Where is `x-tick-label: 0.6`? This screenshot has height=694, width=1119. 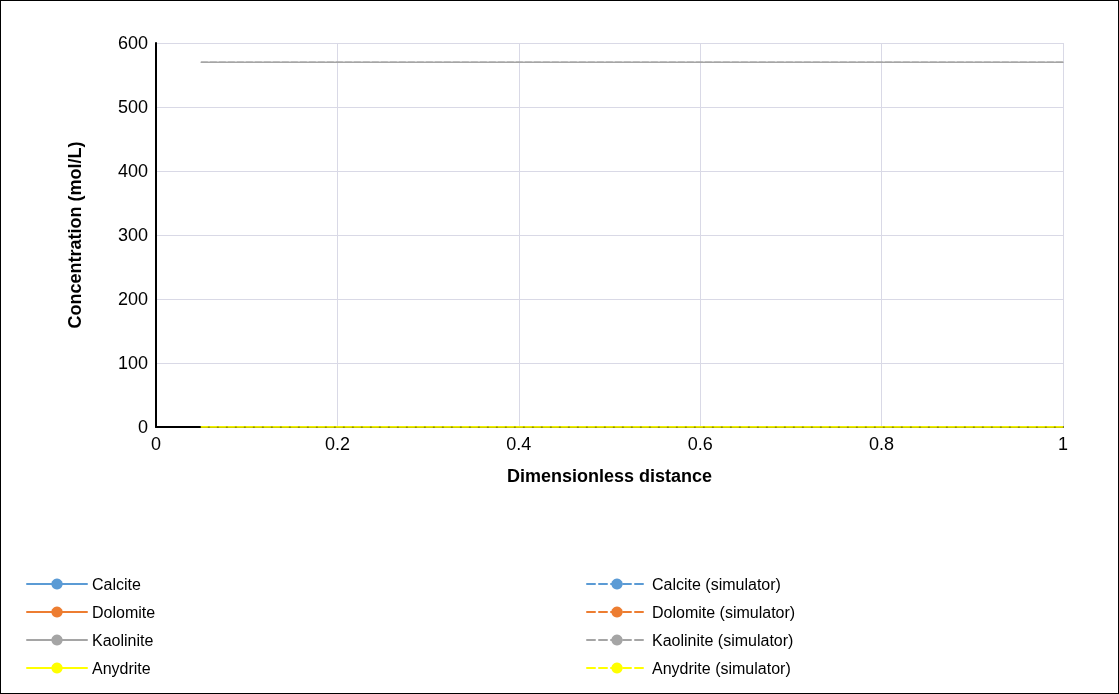 x-tick-label: 0.6 is located at coordinates (700, 444).